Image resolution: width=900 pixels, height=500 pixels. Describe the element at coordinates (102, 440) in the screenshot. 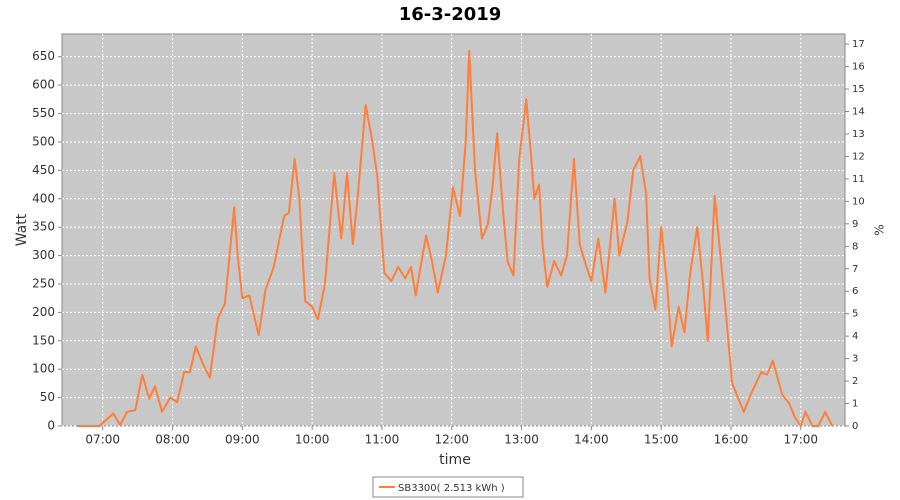

I see `x-tick-label: 07:00` at that location.